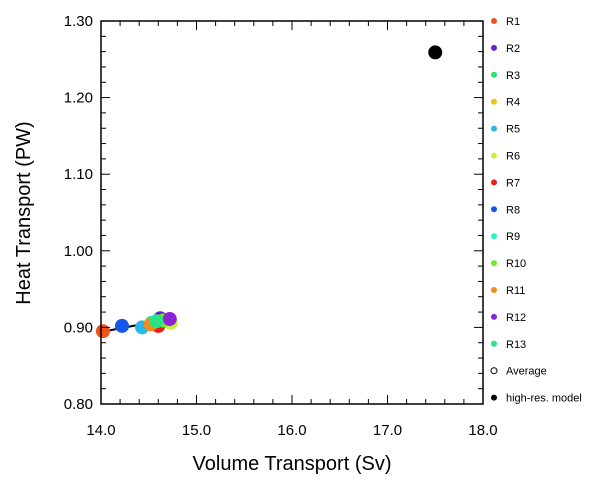 Image resolution: width=590 pixels, height=486 pixels. I want to click on y-tick-label: 1.10, so click(78, 174).